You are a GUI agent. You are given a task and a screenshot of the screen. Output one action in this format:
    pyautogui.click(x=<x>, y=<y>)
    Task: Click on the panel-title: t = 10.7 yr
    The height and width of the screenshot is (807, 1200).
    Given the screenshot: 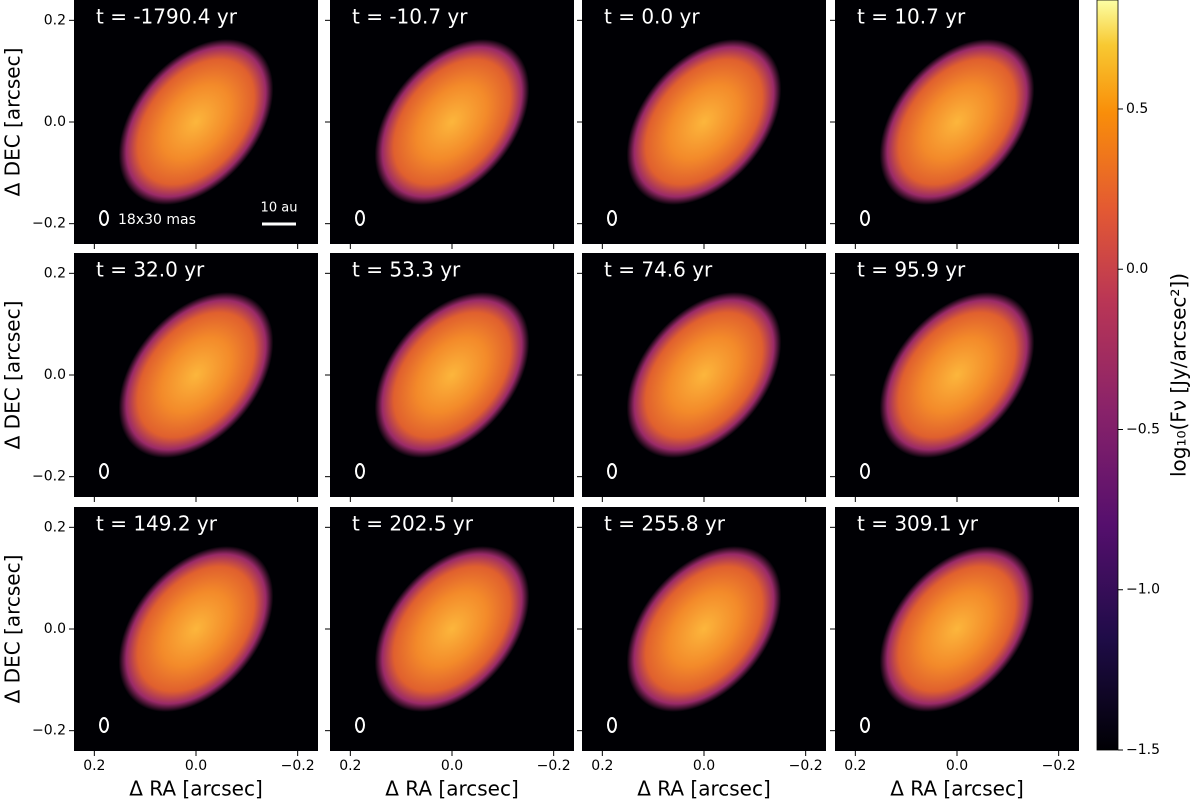 What is the action you would take?
    pyautogui.click(x=911, y=17)
    